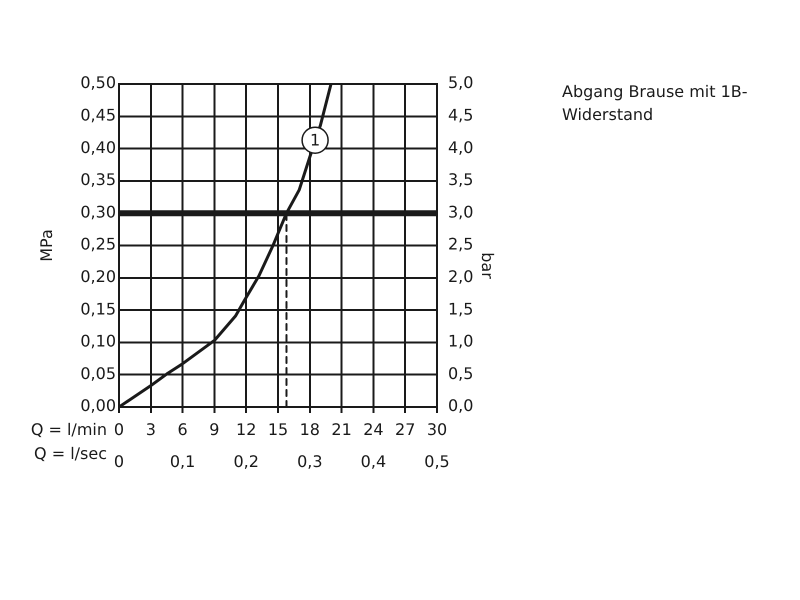 The width and height of the screenshot is (800, 600). I want to click on y2-tick-label: 1,0, so click(461, 341).